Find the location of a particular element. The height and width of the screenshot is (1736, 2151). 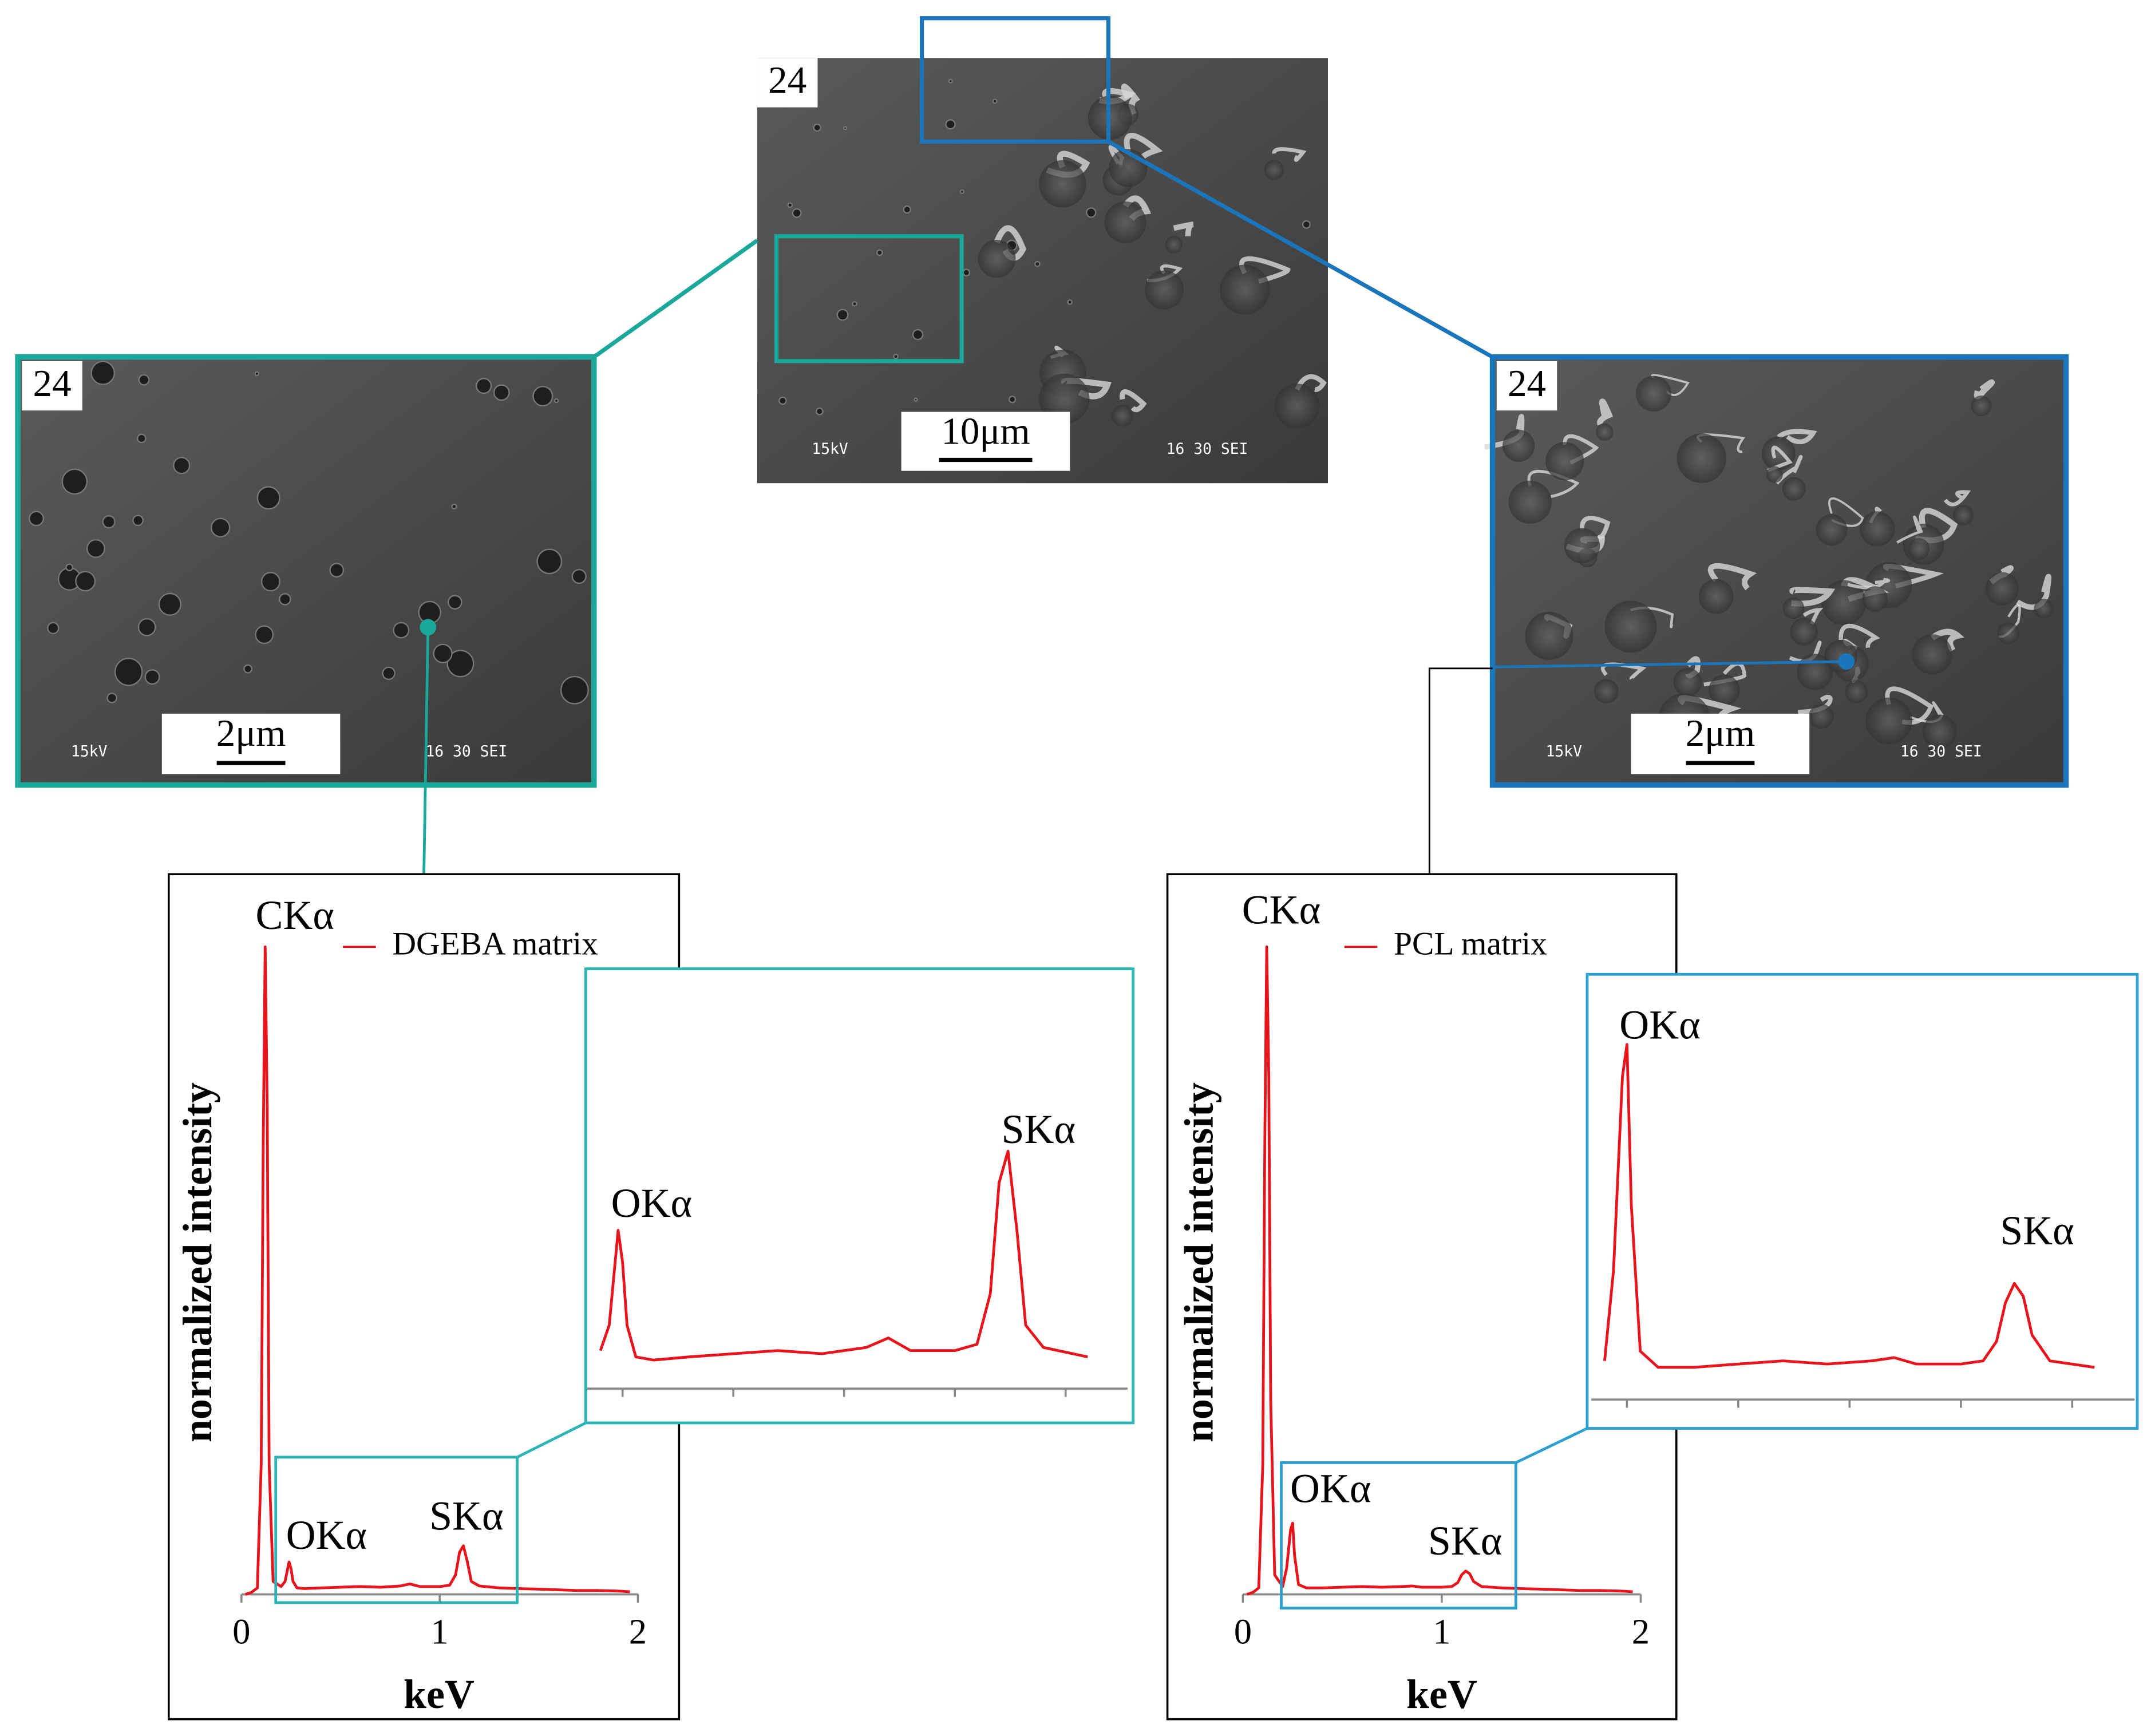

peak-label: CKα is located at coordinates (1281, 909).